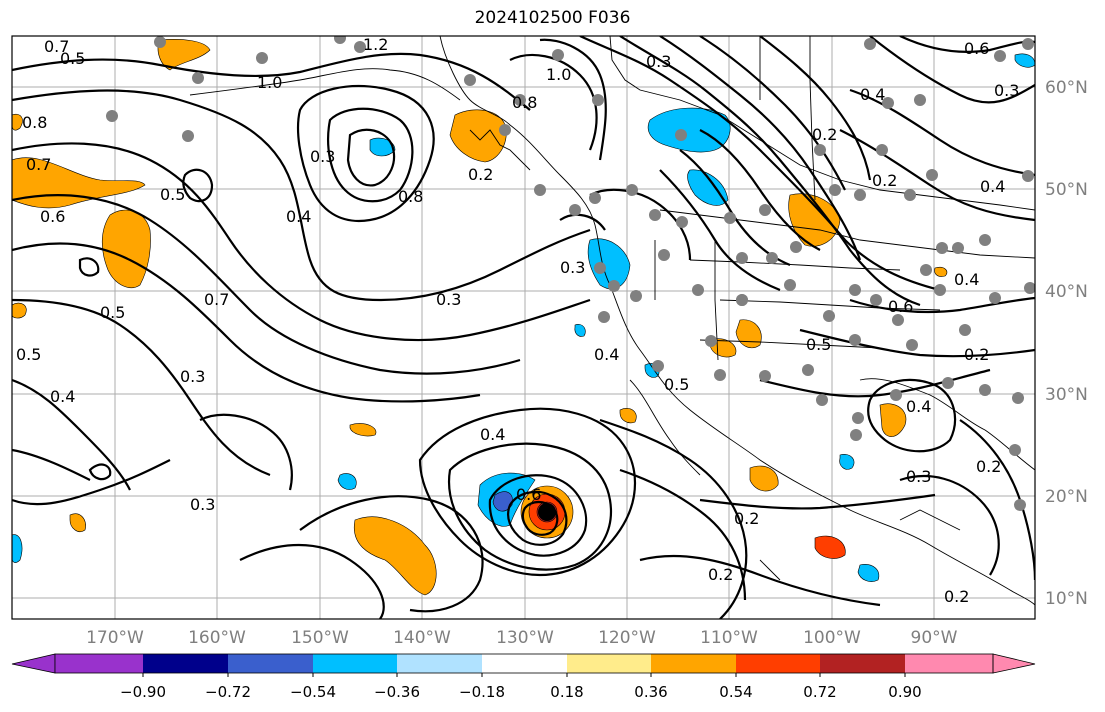  What do you see at coordinates (934, 638) in the screenshot?
I see `lon-label: 90°W` at bounding box center [934, 638].